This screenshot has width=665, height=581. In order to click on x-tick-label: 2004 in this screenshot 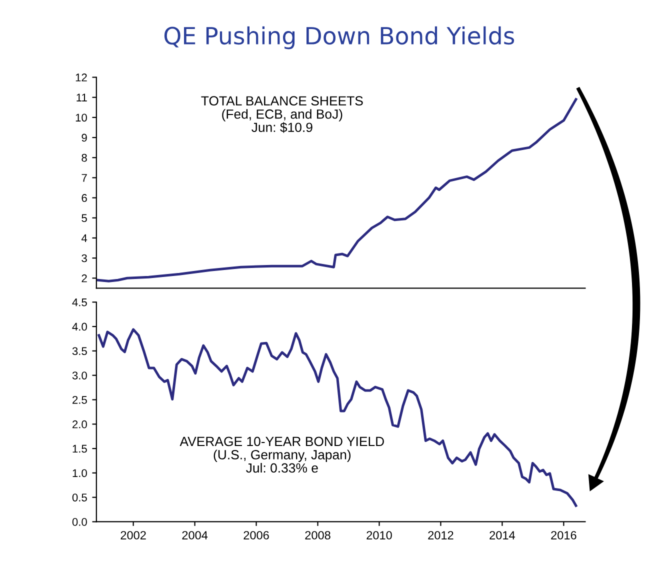, I will do `click(195, 535)`.